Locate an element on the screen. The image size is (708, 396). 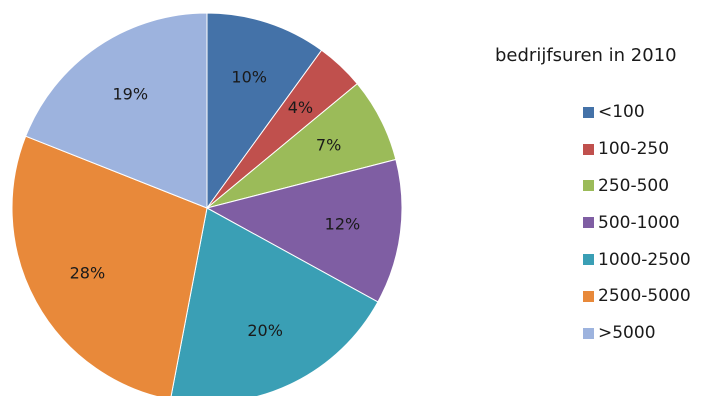
slice-label-1: 4% is located at coordinates (300, 107).